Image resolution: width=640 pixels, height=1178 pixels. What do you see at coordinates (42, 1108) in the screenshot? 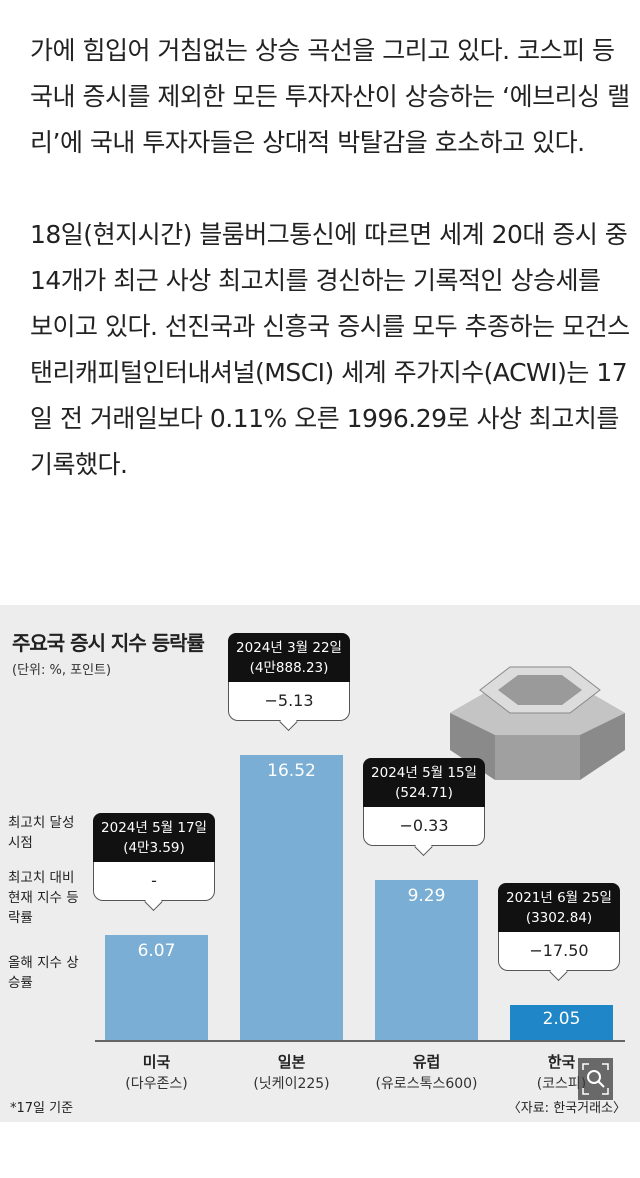
I see `footnote: *17일 기준` at bounding box center [42, 1108].